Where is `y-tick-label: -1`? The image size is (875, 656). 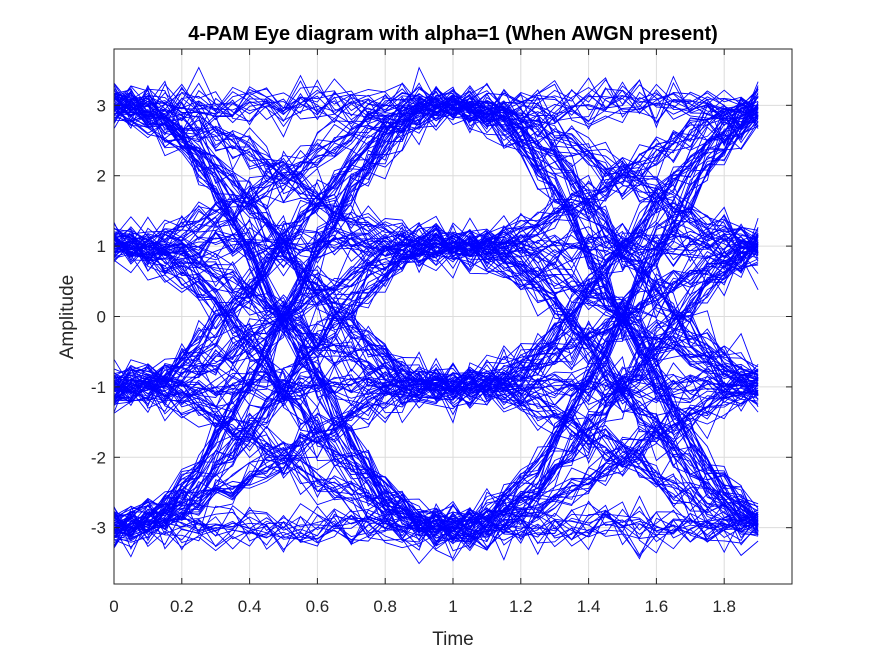 y-tick-label: -1 is located at coordinates (98, 387).